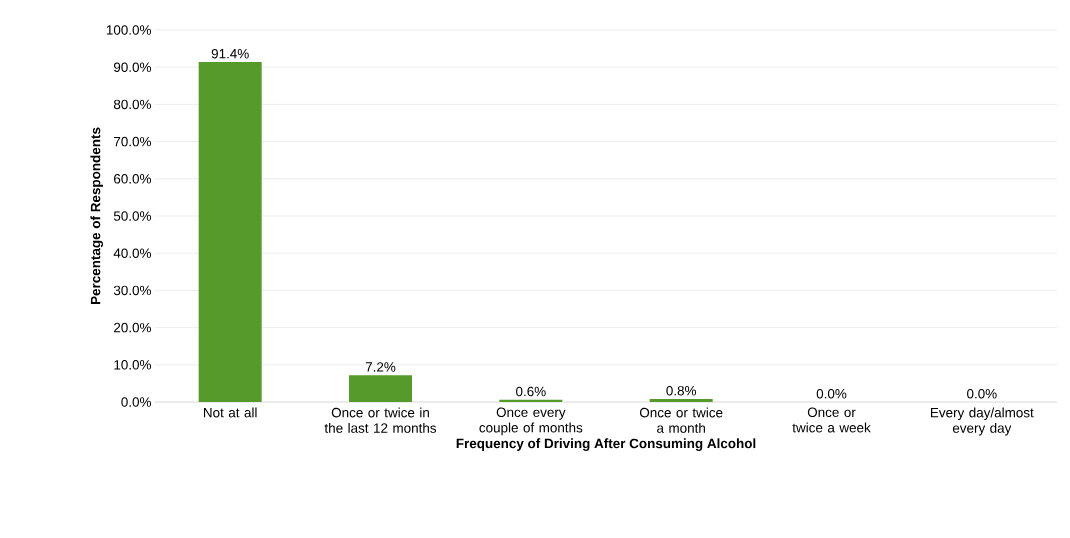  Describe the element at coordinates (132, 141) in the screenshot. I see `y-tick-label: 70.0%` at that location.